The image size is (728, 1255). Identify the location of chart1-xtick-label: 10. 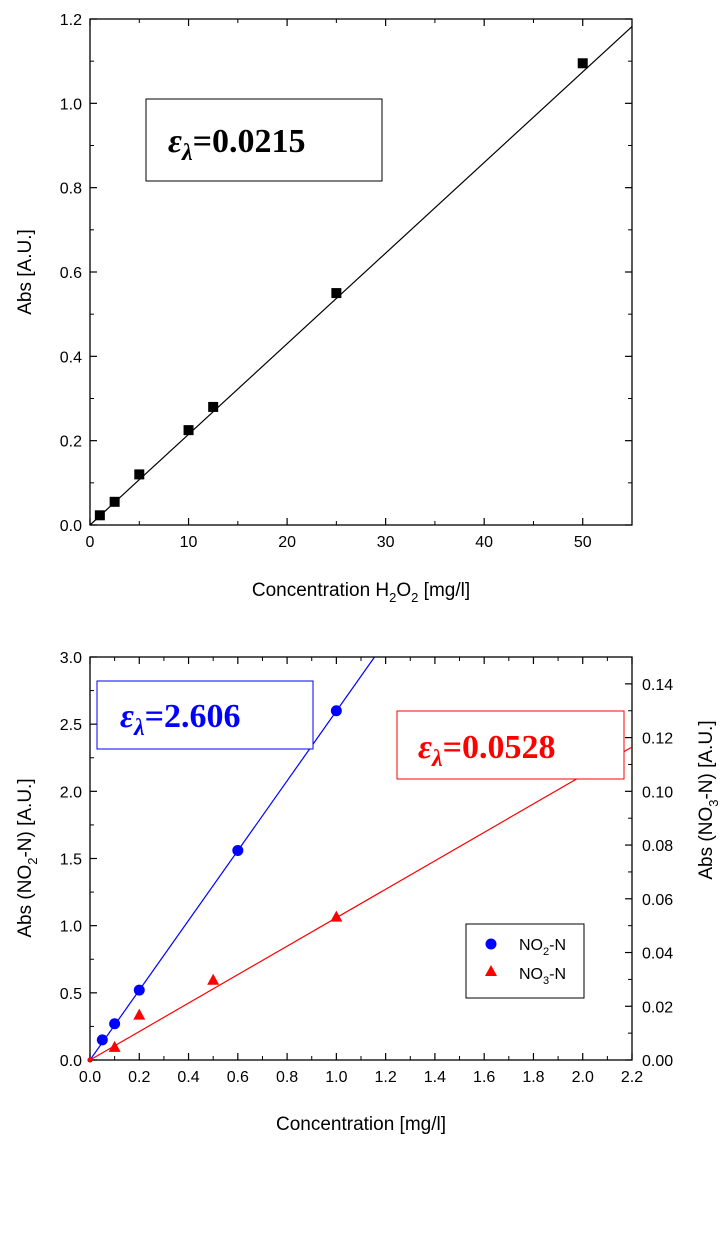
(189, 542).